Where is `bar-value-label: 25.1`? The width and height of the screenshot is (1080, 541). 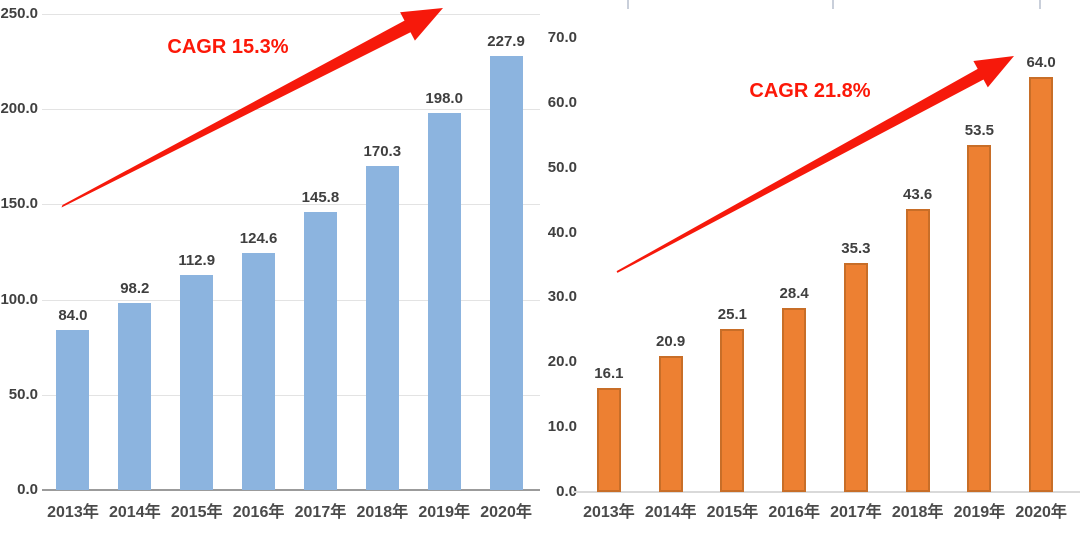
bar-value-label: 25.1 is located at coordinates (732, 315).